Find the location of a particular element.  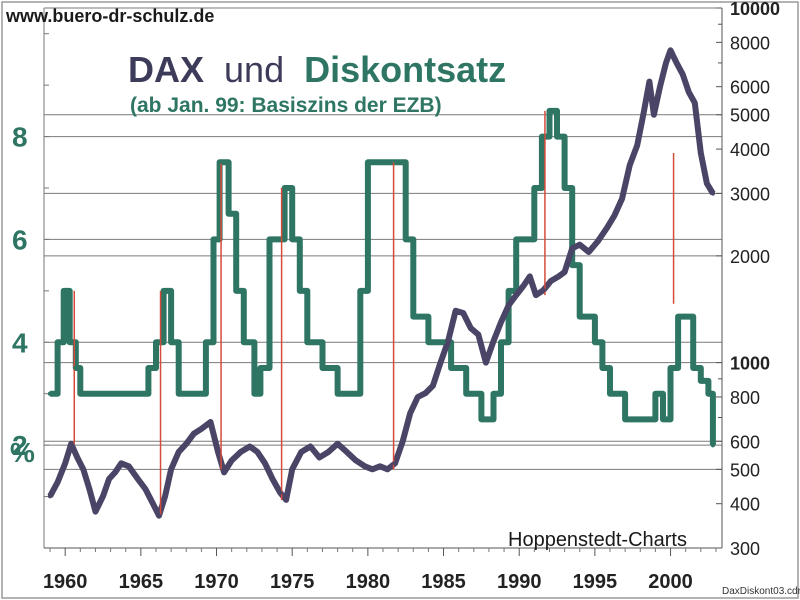

x-tick-label-1970: 1970 is located at coordinates (216, 582).